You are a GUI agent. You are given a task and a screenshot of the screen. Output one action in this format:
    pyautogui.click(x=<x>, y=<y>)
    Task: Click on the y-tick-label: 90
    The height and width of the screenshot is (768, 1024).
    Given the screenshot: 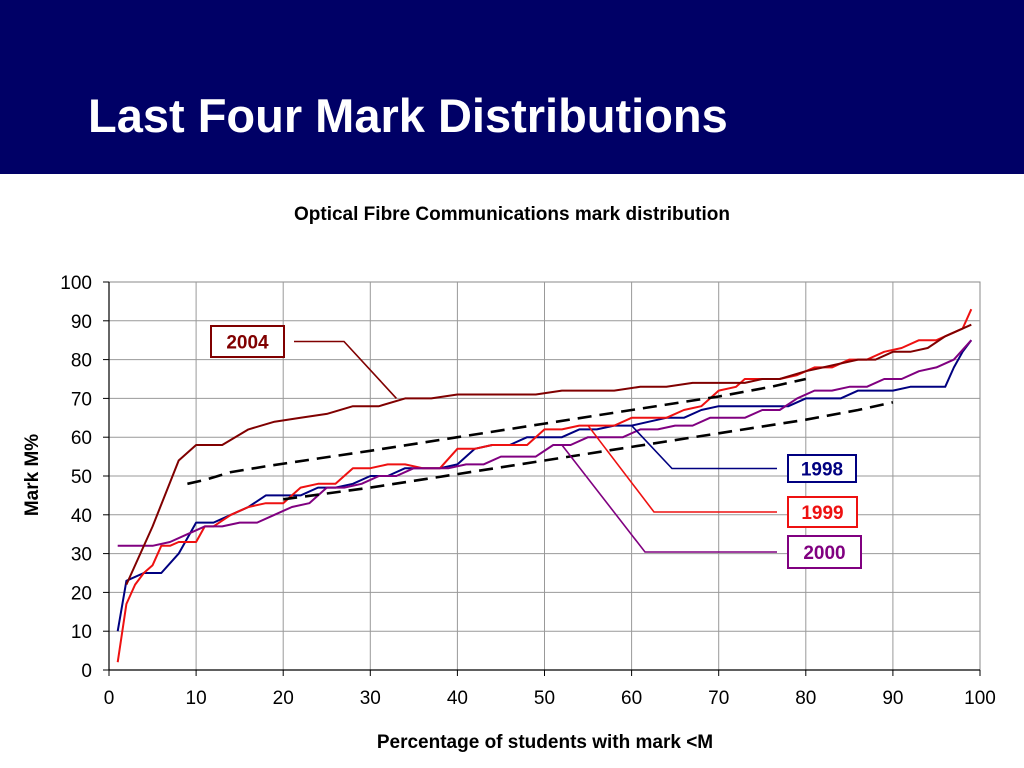 What is the action you would take?
    pyautogui.click(x=81, y=322)
    